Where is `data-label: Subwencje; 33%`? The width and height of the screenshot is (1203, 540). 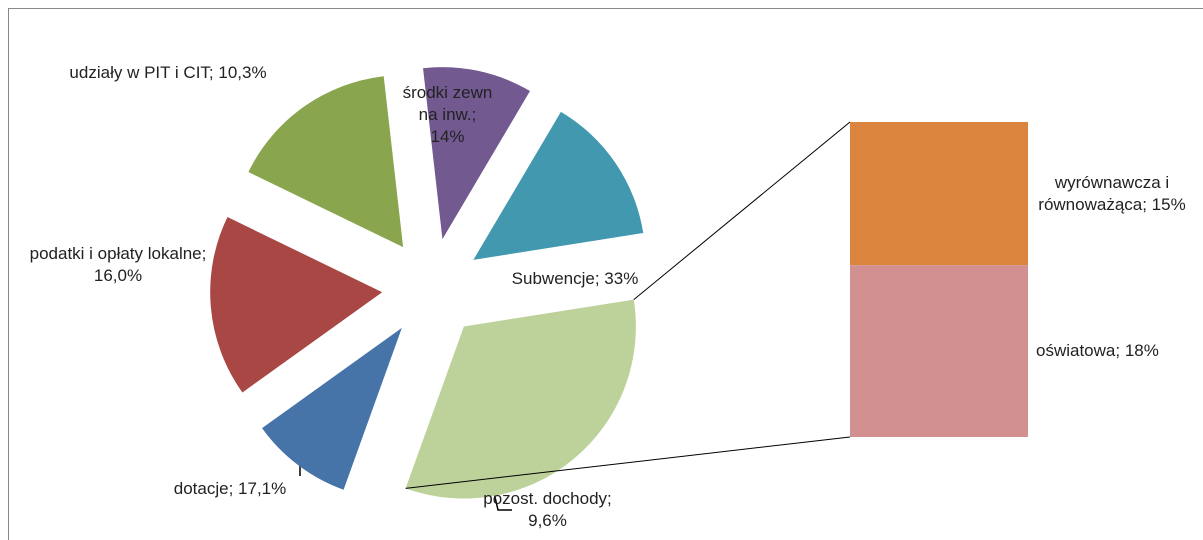 data-label: Subwencje; 33% is located at coordinates (575, 278).